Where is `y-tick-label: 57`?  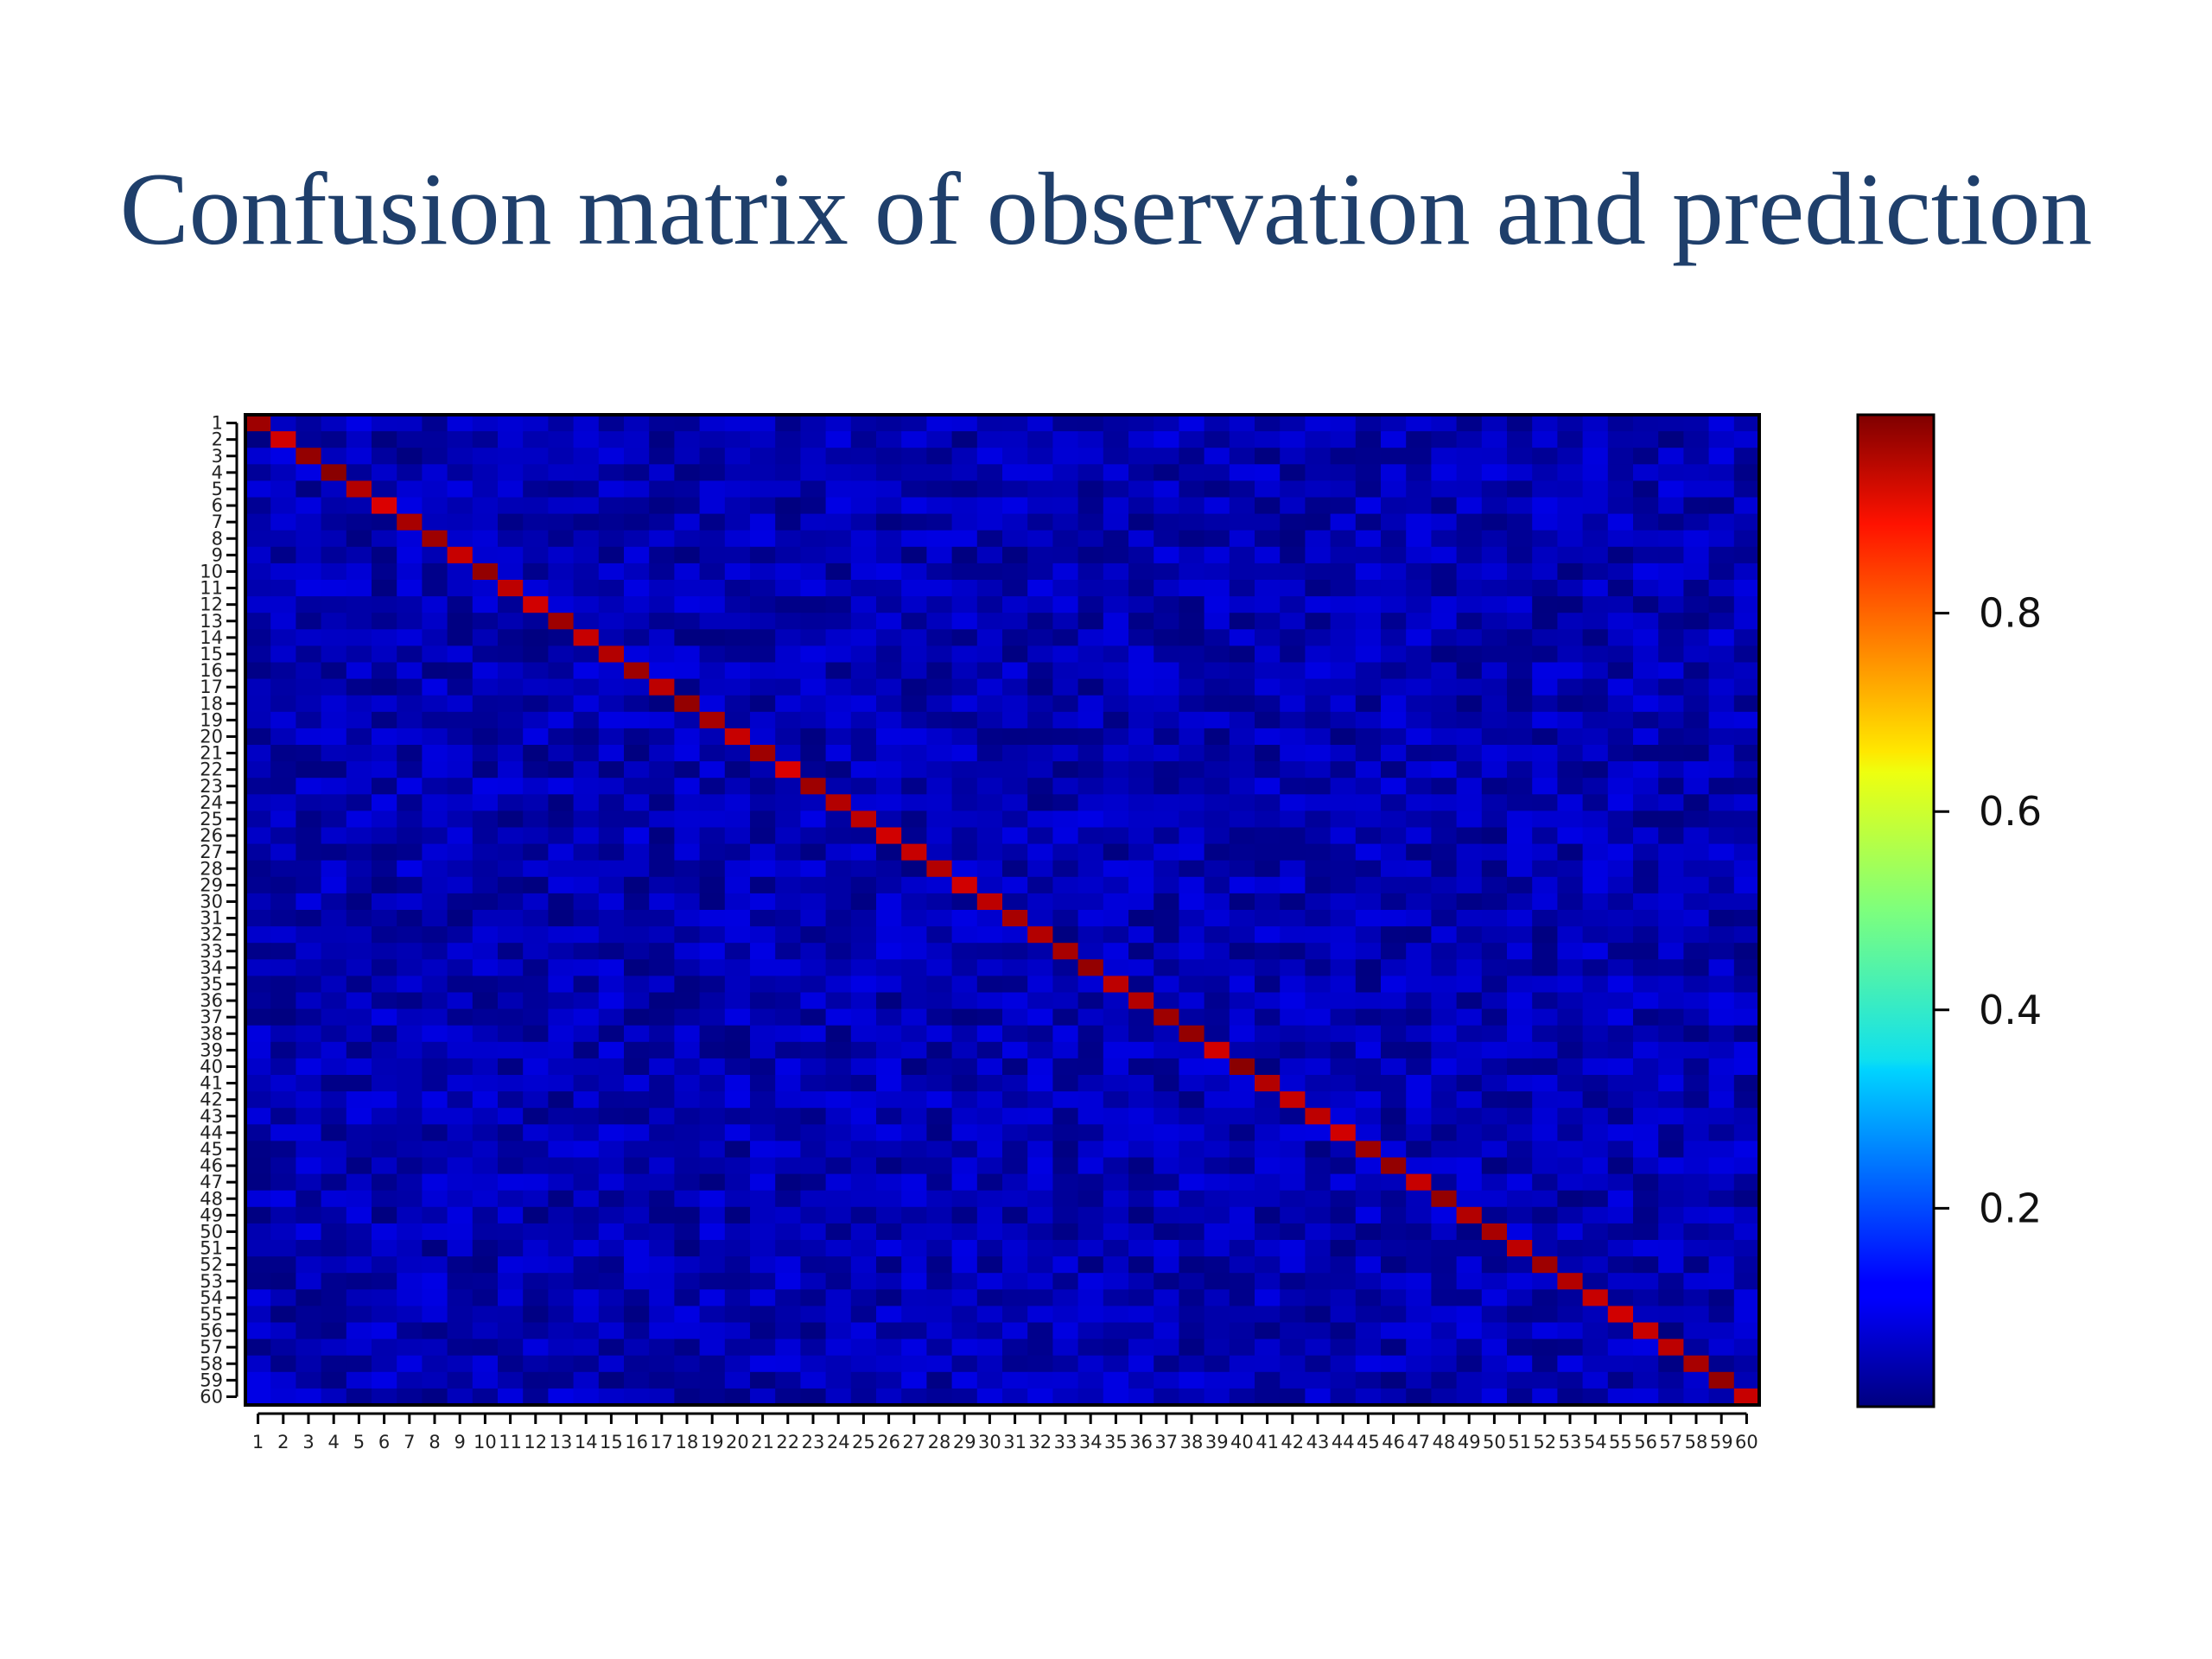
y-tick-label: 57 is located at coordinates (211, 1347).